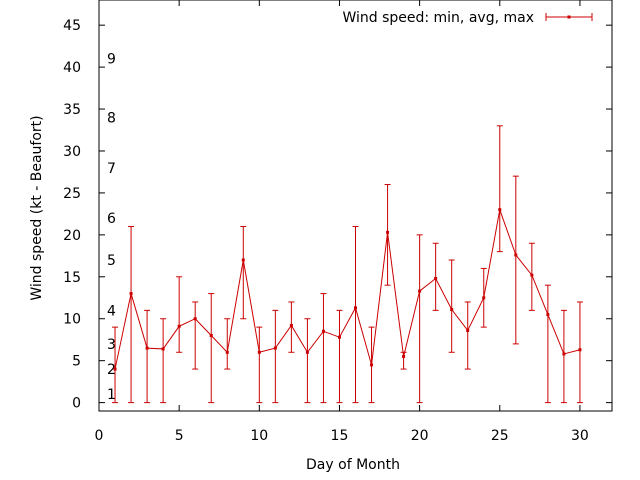 This screenshot has width=640, height=480. Describe the element at coordinates (420, 436) in the screenshot. I see `x-tick-label: 20` at that location.